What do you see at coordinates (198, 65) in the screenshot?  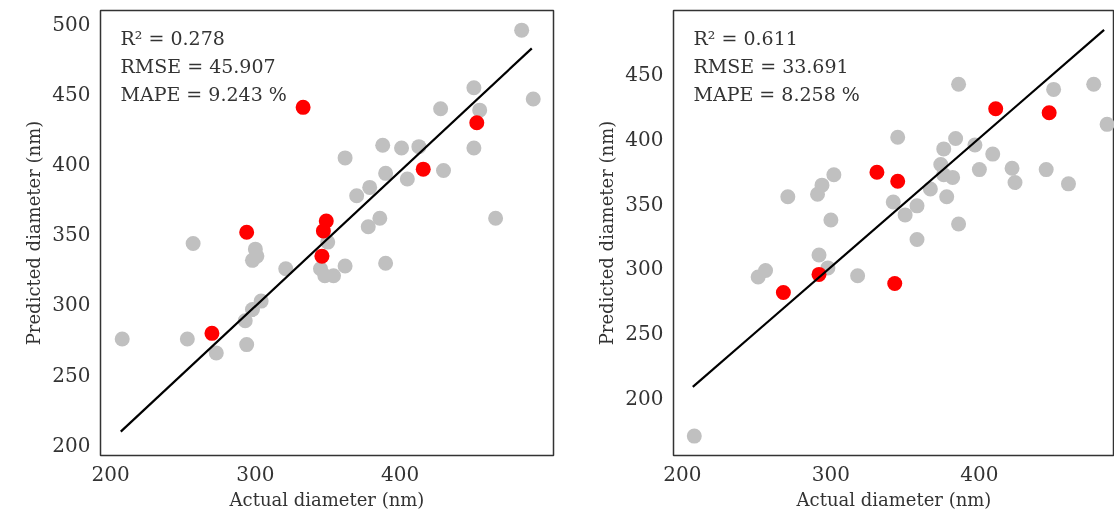 I see `annotation: RMSE = 45.907` at bounding box center [198, 65].